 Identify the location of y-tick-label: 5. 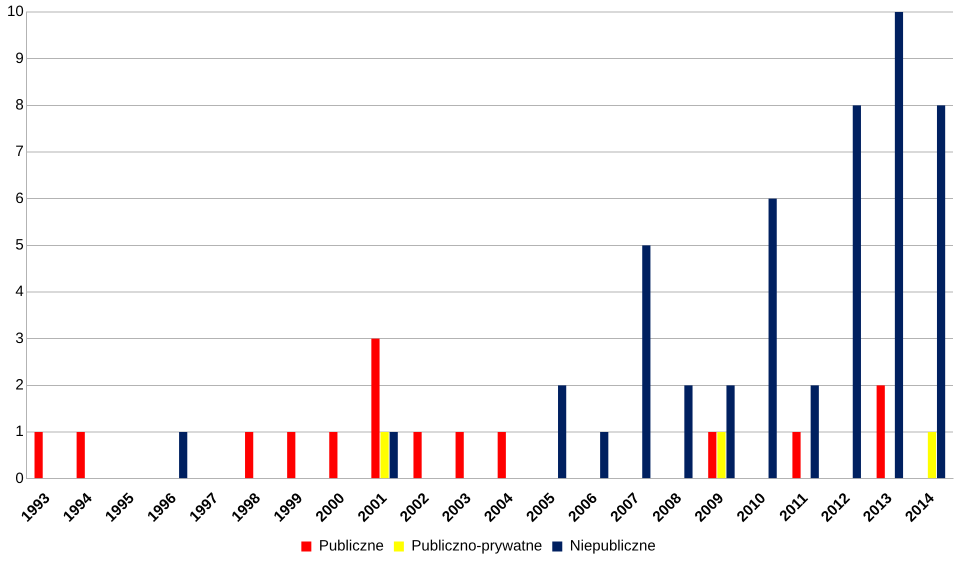
(19, 245).